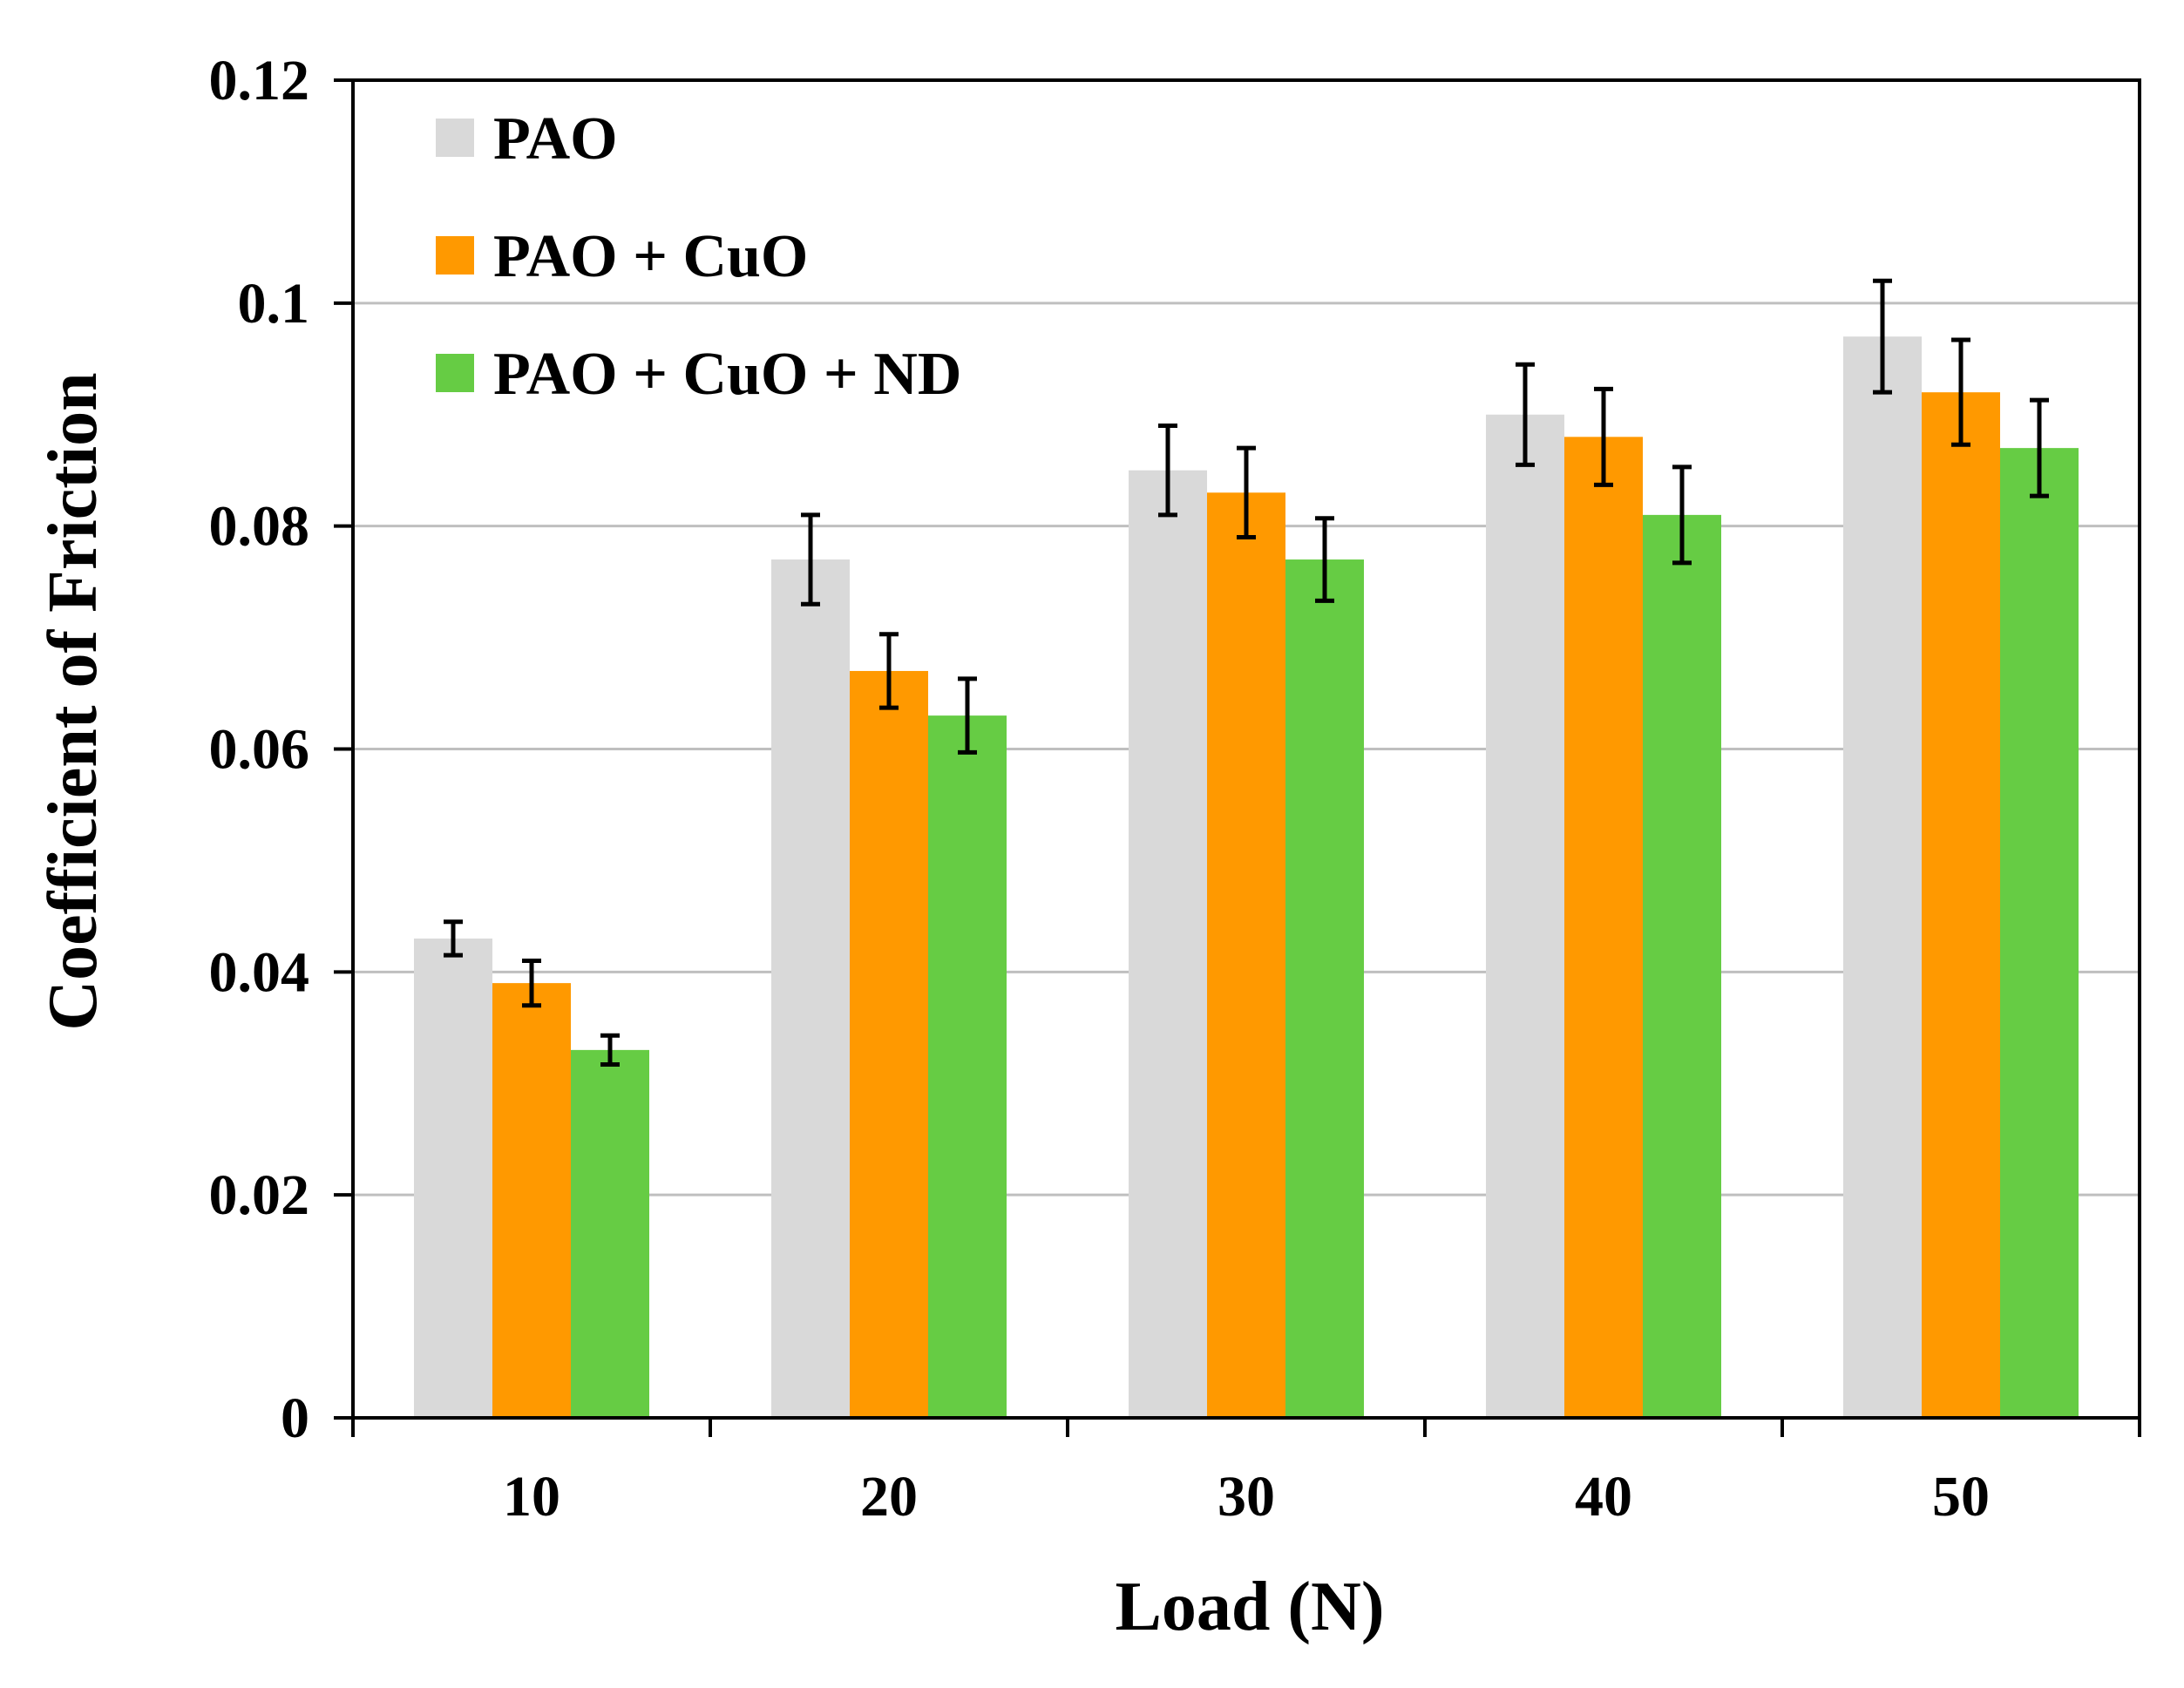 The image size is (2184, 1688). What do you see at coordinates (274, 304) in the screenshot?
I see `y-tick-label: 0.1` at bounding box center [274, 304].